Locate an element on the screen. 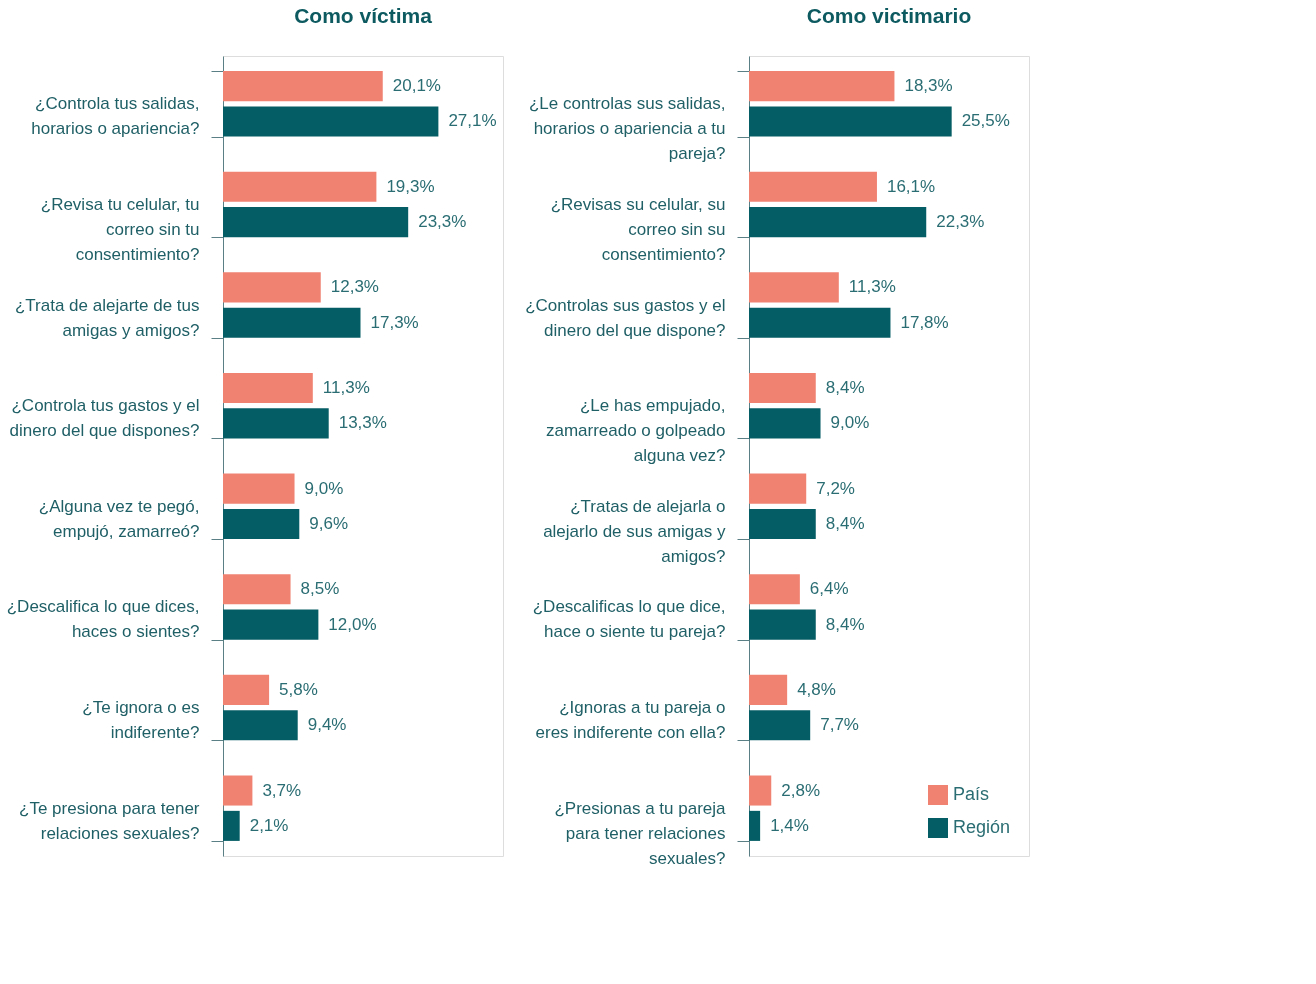 The width and height of the screenshot is (1316, 984). data-label: 2,1% is located at coordinates (269, 825).